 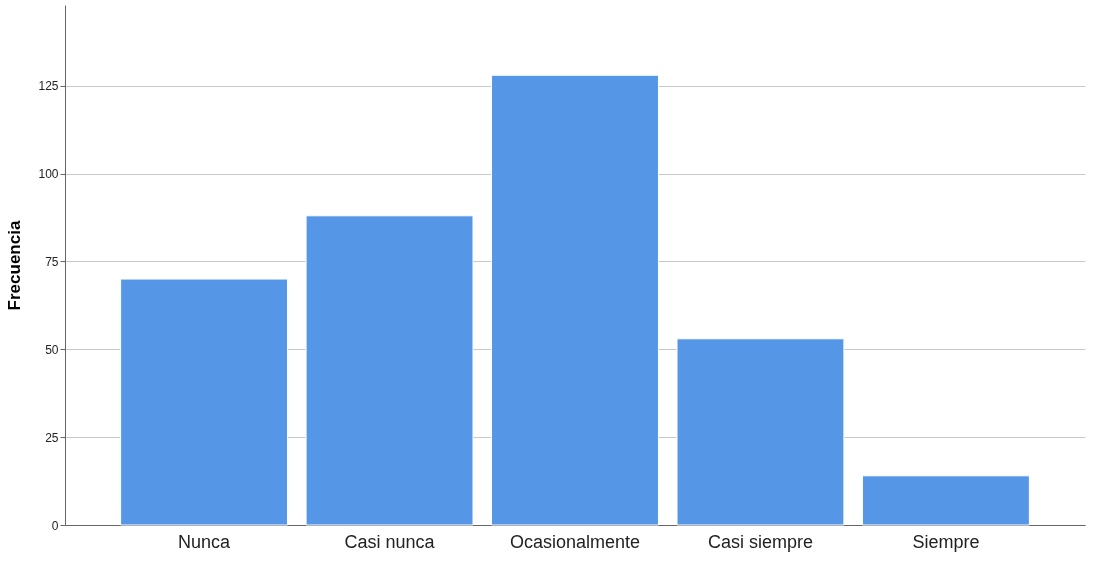 What do you see at coordinates (48, 174) in the screenshot?
I see `y-tick-label: 100` at bounding box center [48, 174].